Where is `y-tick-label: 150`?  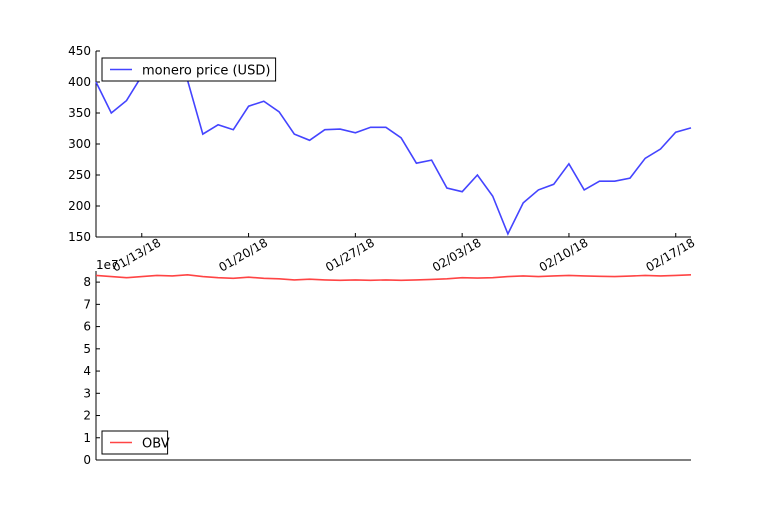
y-tick-label: 150 is located at coordinates (79, 237).